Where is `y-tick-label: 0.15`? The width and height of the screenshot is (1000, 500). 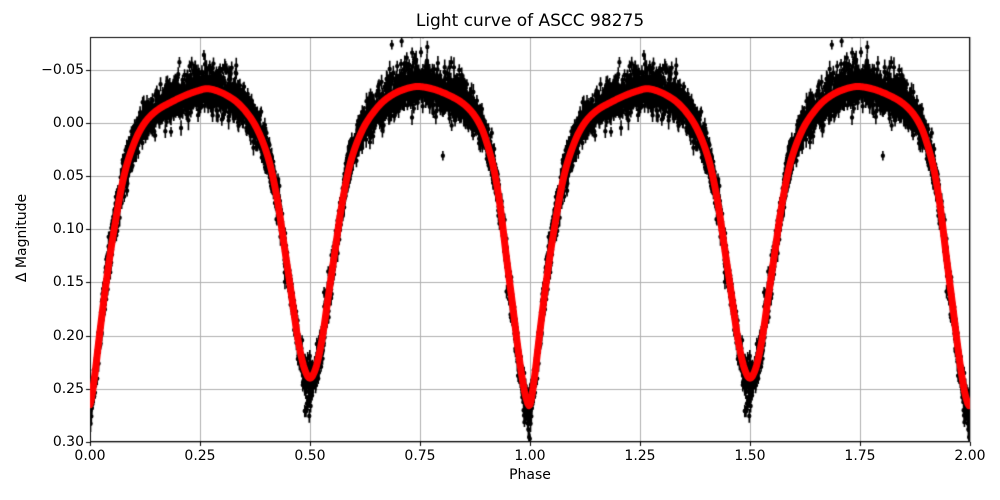
y-tick-label: 0.15 is located at coordinates (68, 282).